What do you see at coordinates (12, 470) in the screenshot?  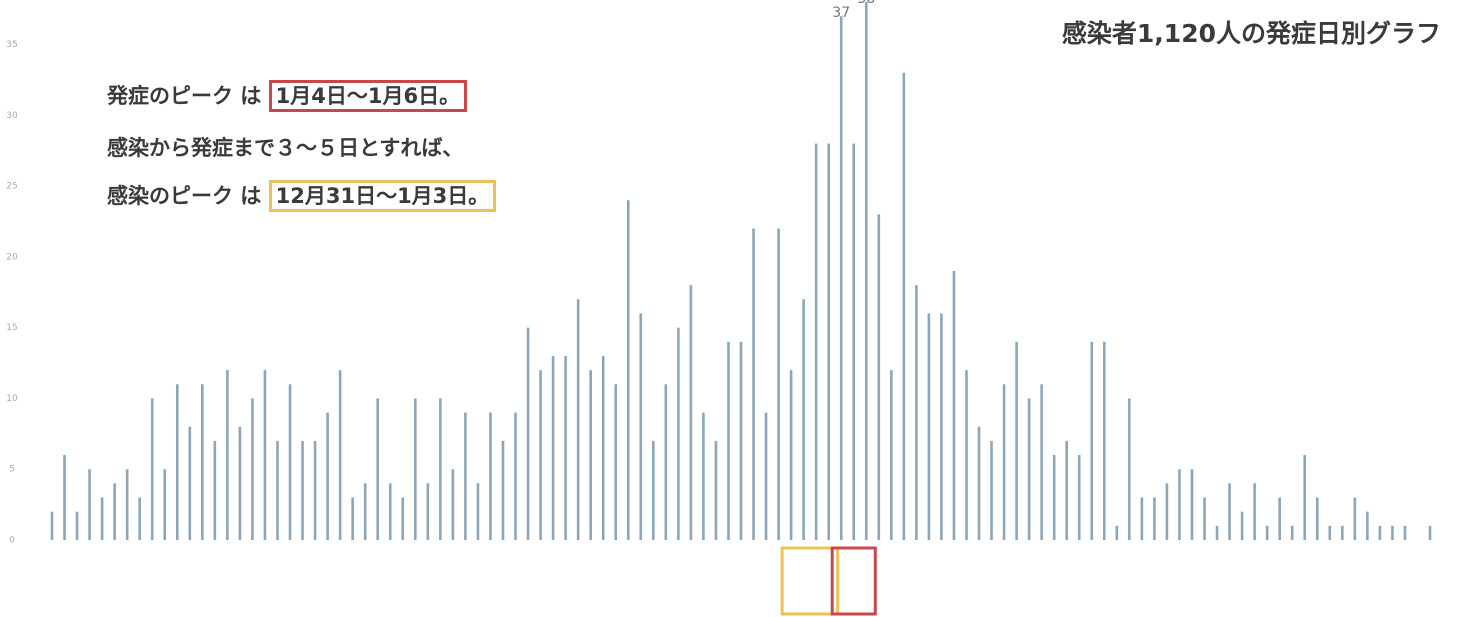 I see `y-tick-label: 5` at bounding box center [12, 470].